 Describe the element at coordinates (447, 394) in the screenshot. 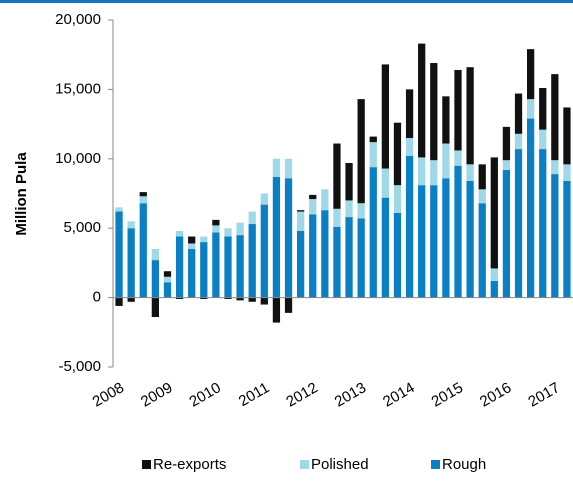

I see `x-tick-label: 2015` at that location.